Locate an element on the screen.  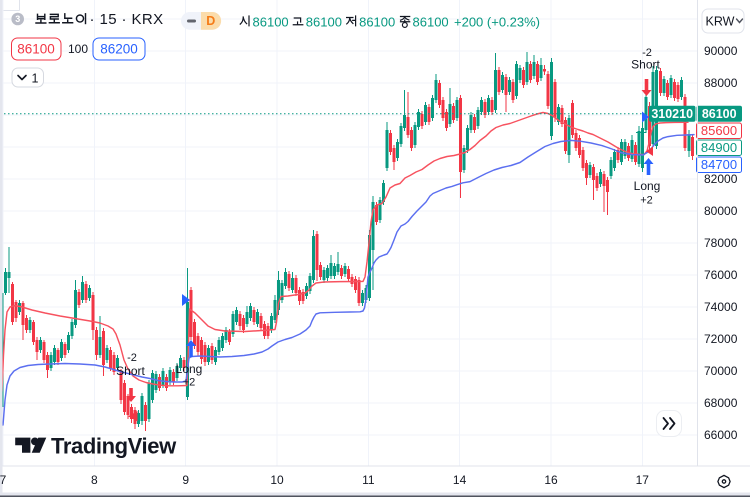
svg-text: 84700 is located at coordinates (719, 164).